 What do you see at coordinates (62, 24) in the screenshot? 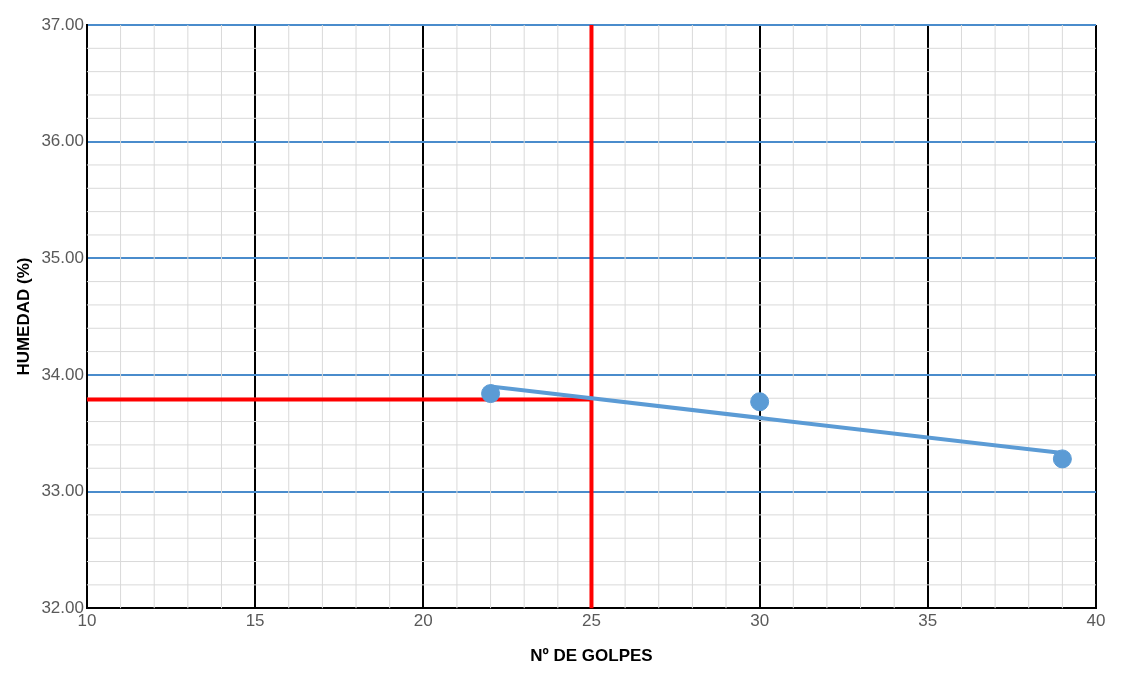
I see `y-tick-label: 37.00` at bounding box center [62, 24].